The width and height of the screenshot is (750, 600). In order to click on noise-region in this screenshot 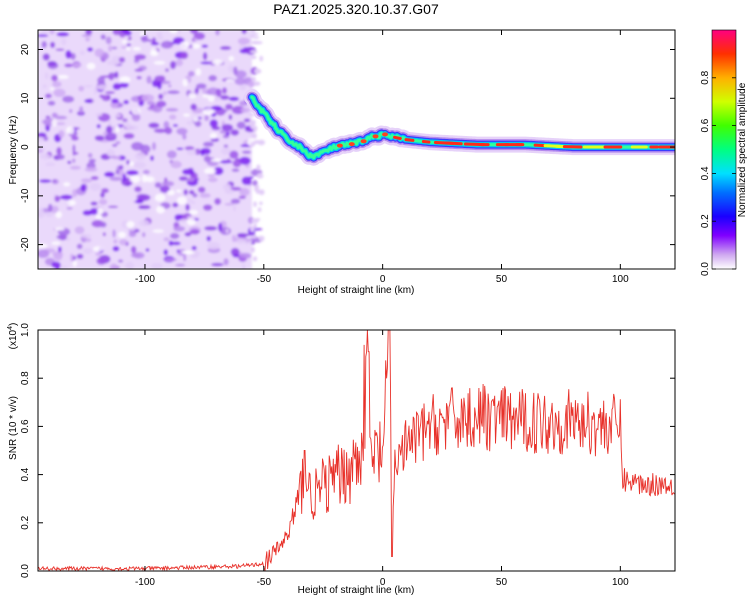, I will do `click(152, 149)`.